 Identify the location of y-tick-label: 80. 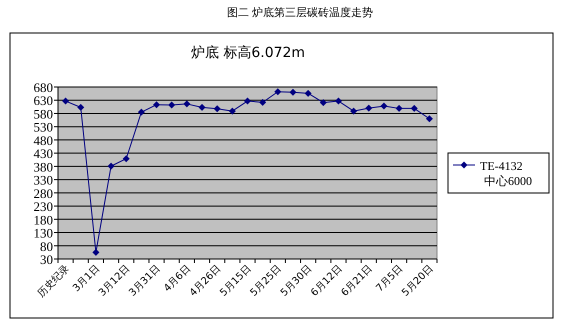
(46, 246).